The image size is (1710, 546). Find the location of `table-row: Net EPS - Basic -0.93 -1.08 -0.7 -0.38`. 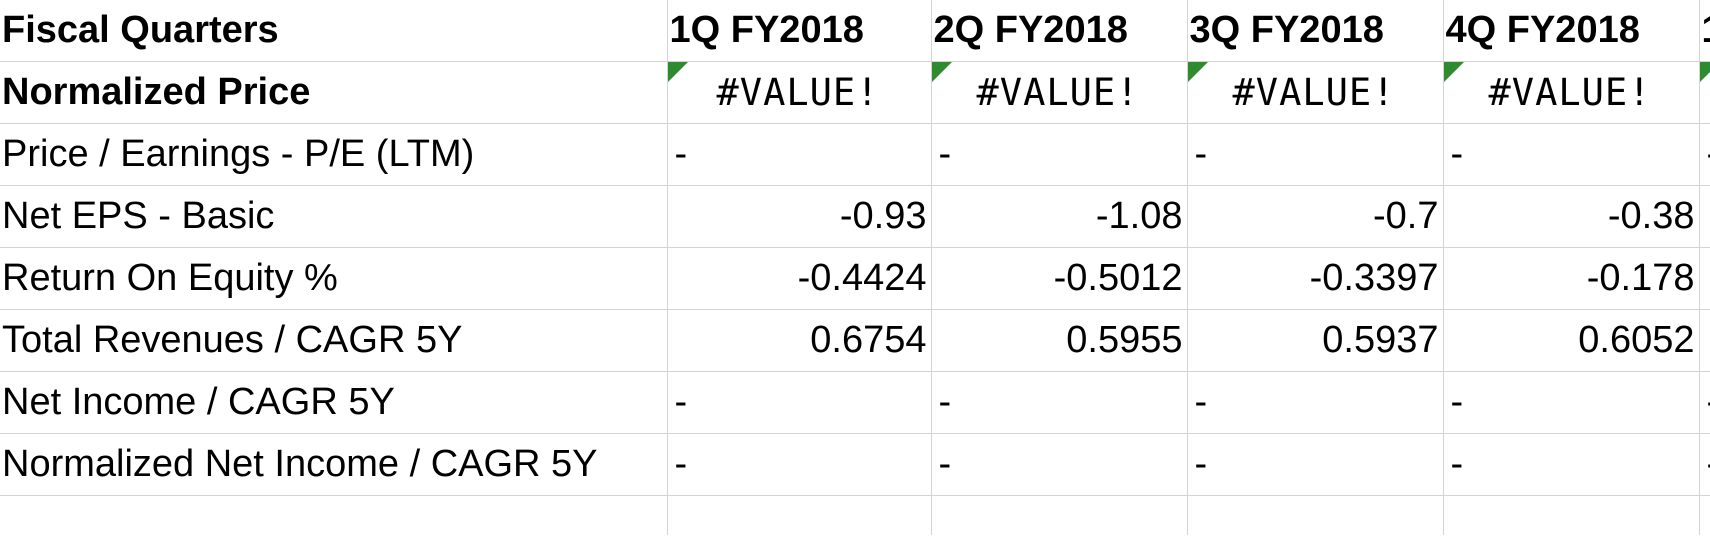

table-row: Net EPS - Basic -0.93 -1.08 -0.7 -0.38 is located at coordinates (855, 216).